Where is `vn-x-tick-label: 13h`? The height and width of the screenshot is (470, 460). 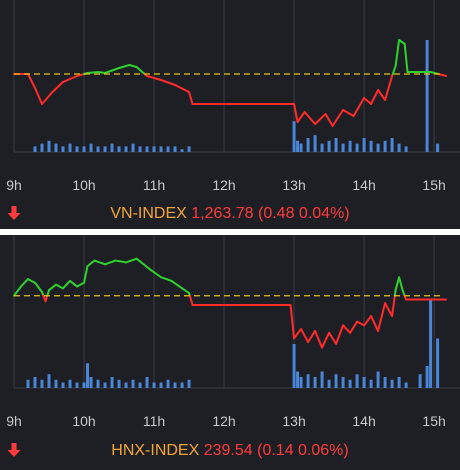
vn-x-tick-label: 13h is located at coordinates (293, 185).